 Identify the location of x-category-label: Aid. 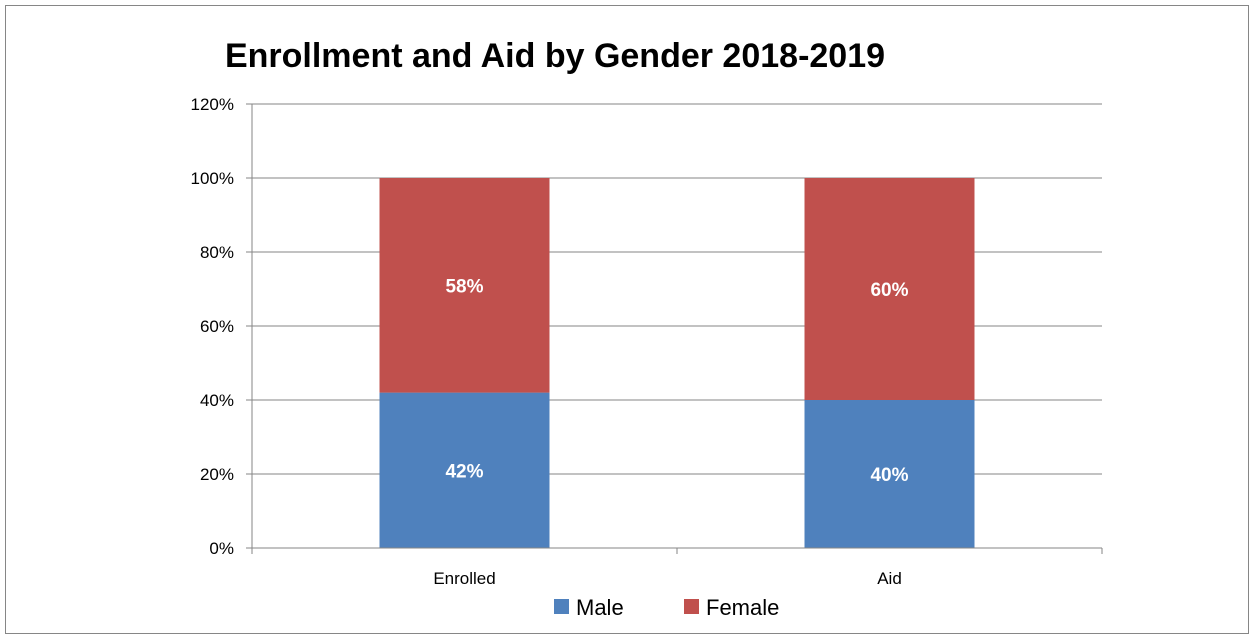
(889, 578).